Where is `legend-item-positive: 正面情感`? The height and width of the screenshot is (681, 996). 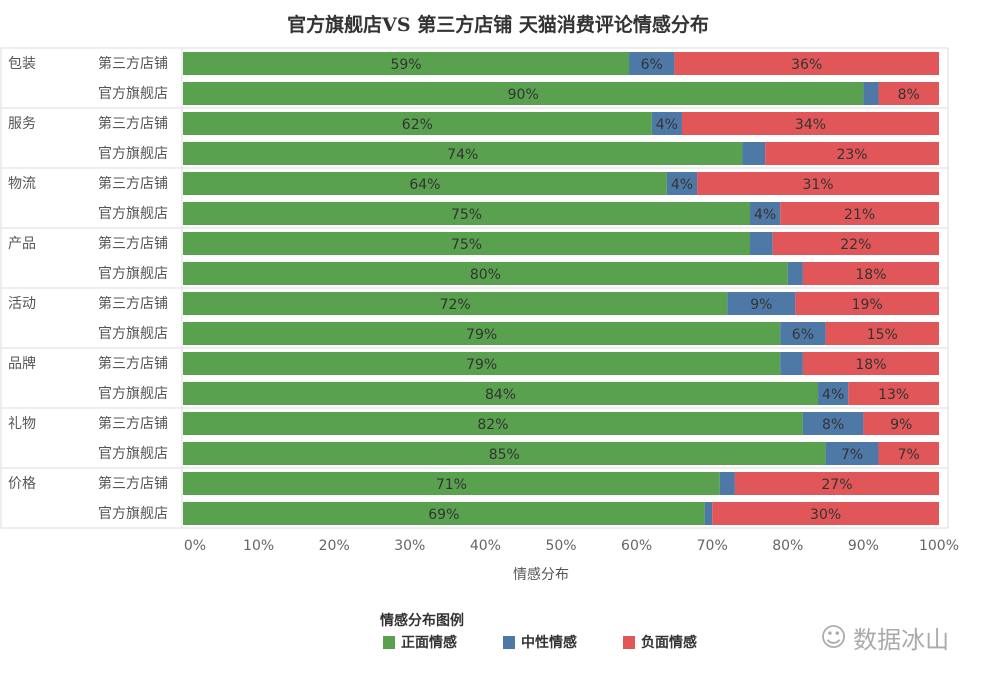
legend-item-positive: 正面情感 is located at coordinates (420, 642).